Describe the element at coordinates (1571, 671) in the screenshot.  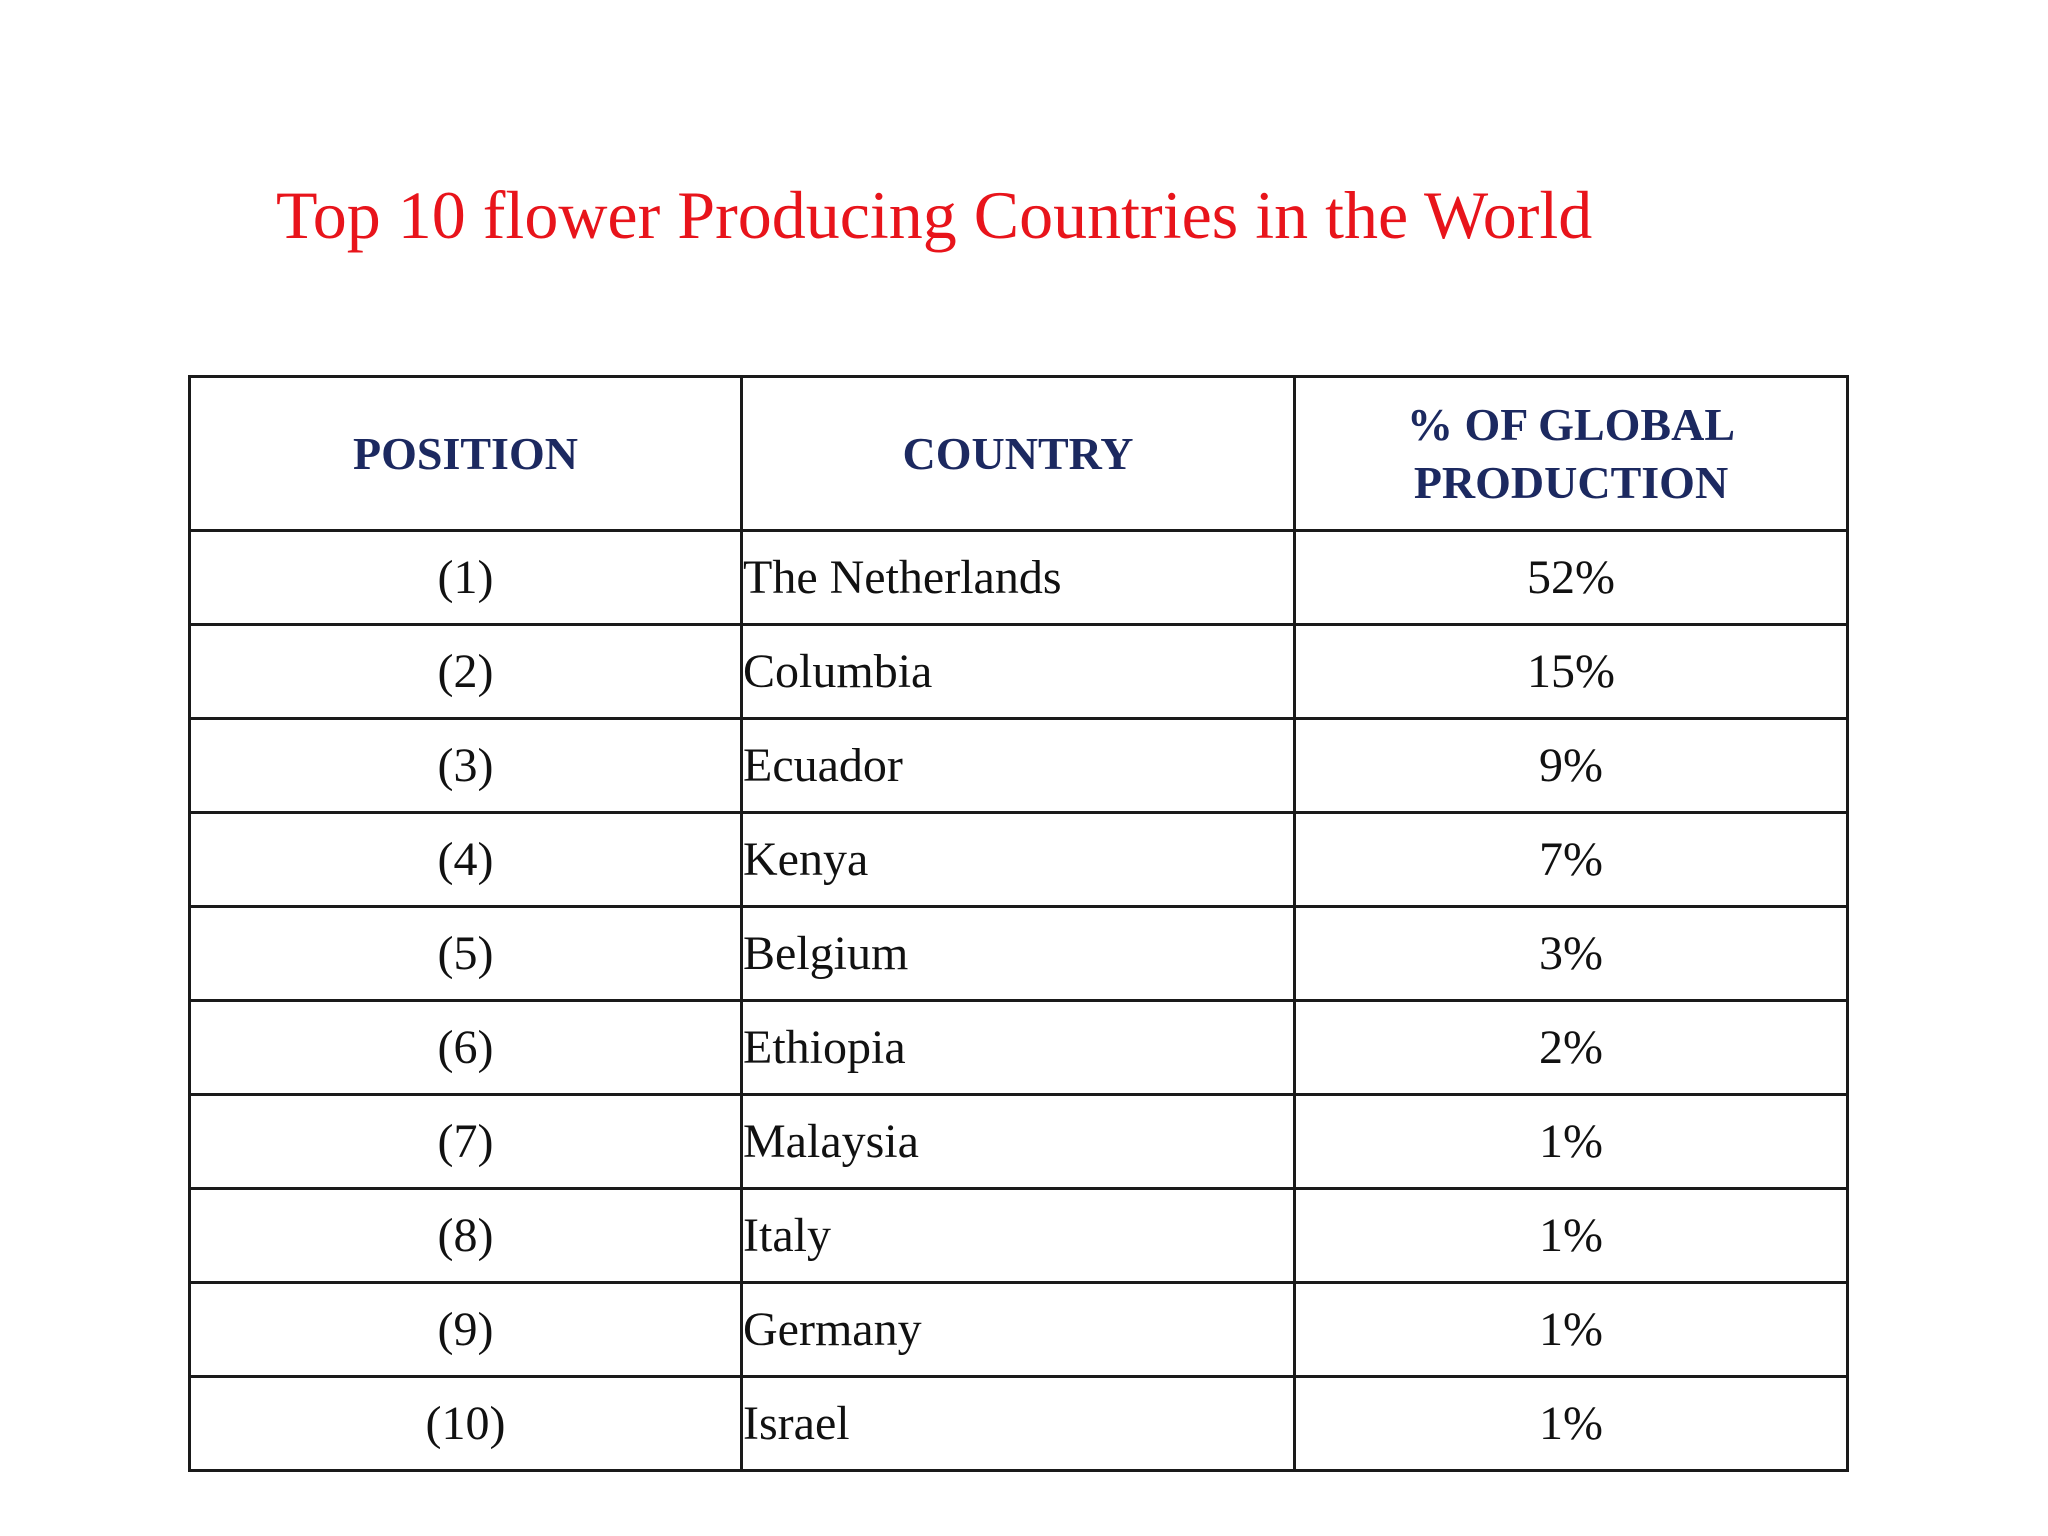
I see `share-cell: 15%` at that location.